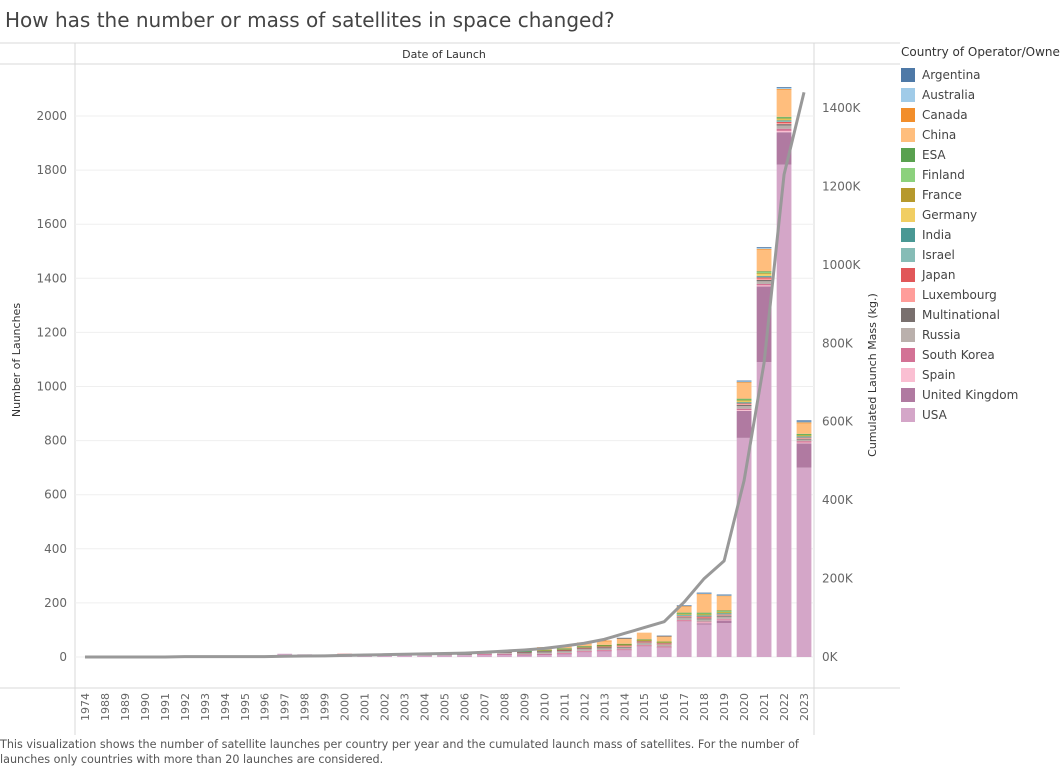 The height and width of the screenshot is (770, 1060). Describe the element at coordinates (484, 707) in the screenshot. I see `x-tick-label: 2007` at that location.